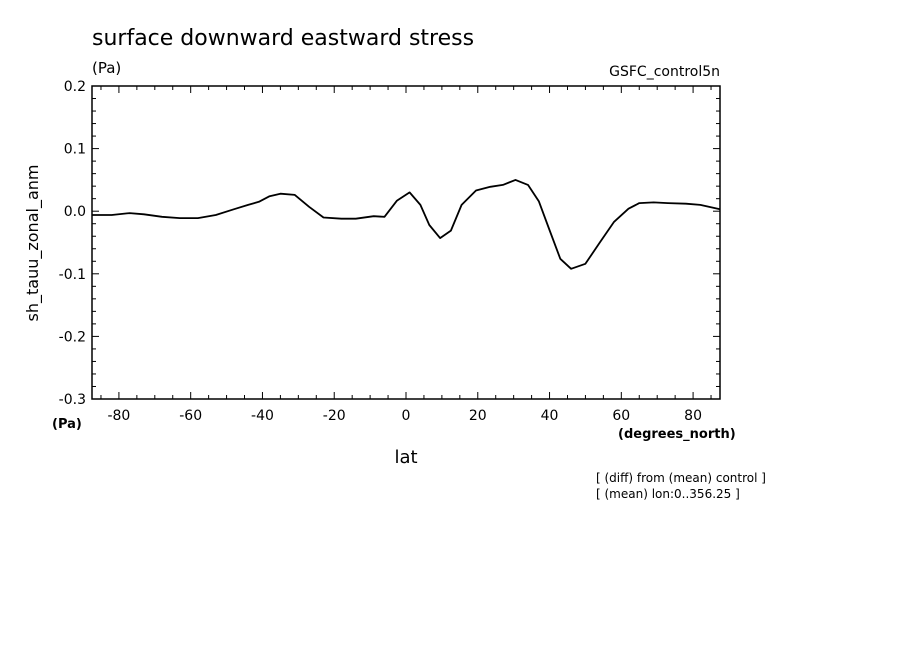 This screenshot has width=904, height=654. I want to click on x-tick-label: 60, so click(621, 416).